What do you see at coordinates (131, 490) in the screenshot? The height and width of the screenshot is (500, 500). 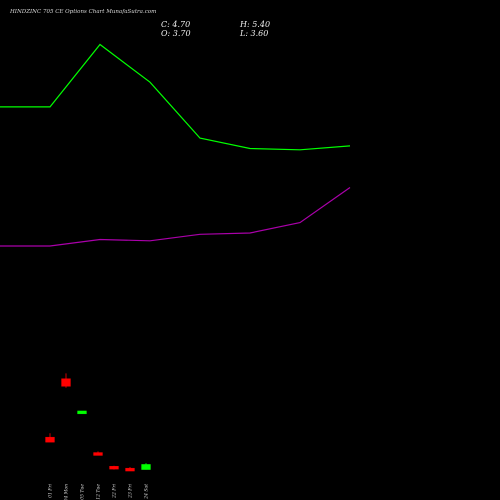 I see `x-tick-label: 23 Fri` at bounding box center [131, 490].